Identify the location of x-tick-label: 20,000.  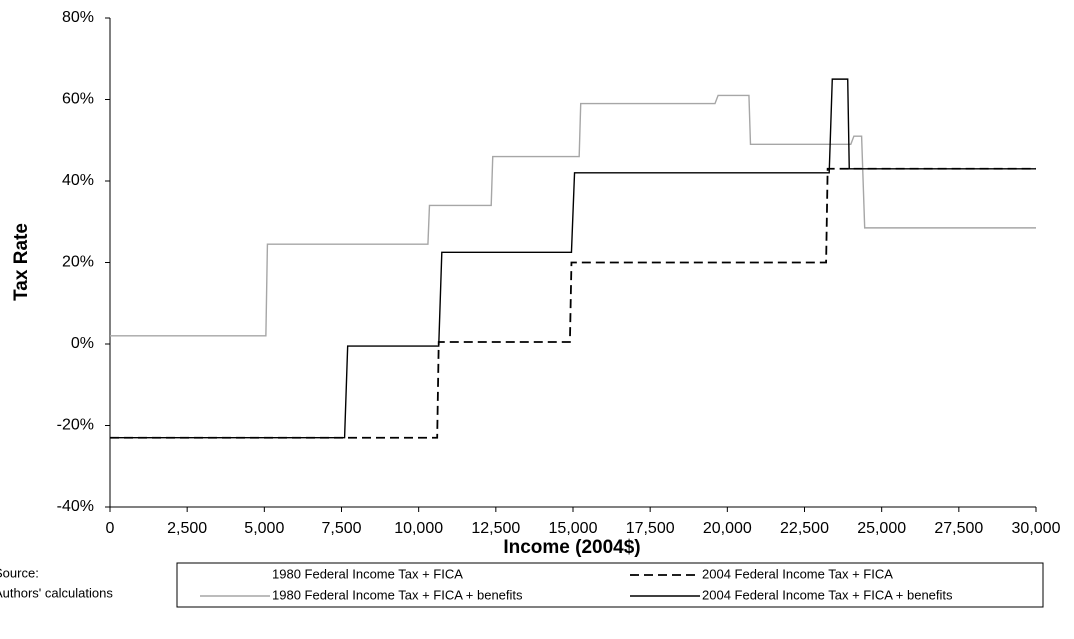
(727, 528).